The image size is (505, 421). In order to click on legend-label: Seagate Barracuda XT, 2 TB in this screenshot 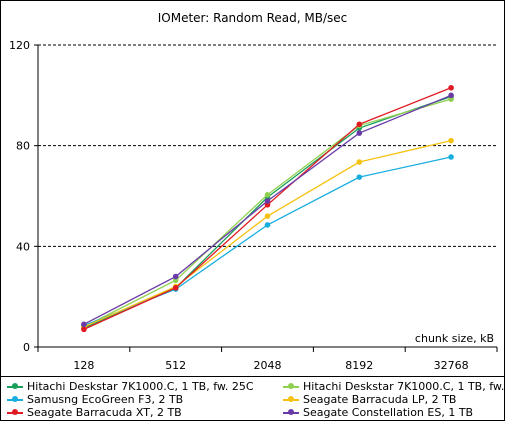, I will do `click(104, 412)`.